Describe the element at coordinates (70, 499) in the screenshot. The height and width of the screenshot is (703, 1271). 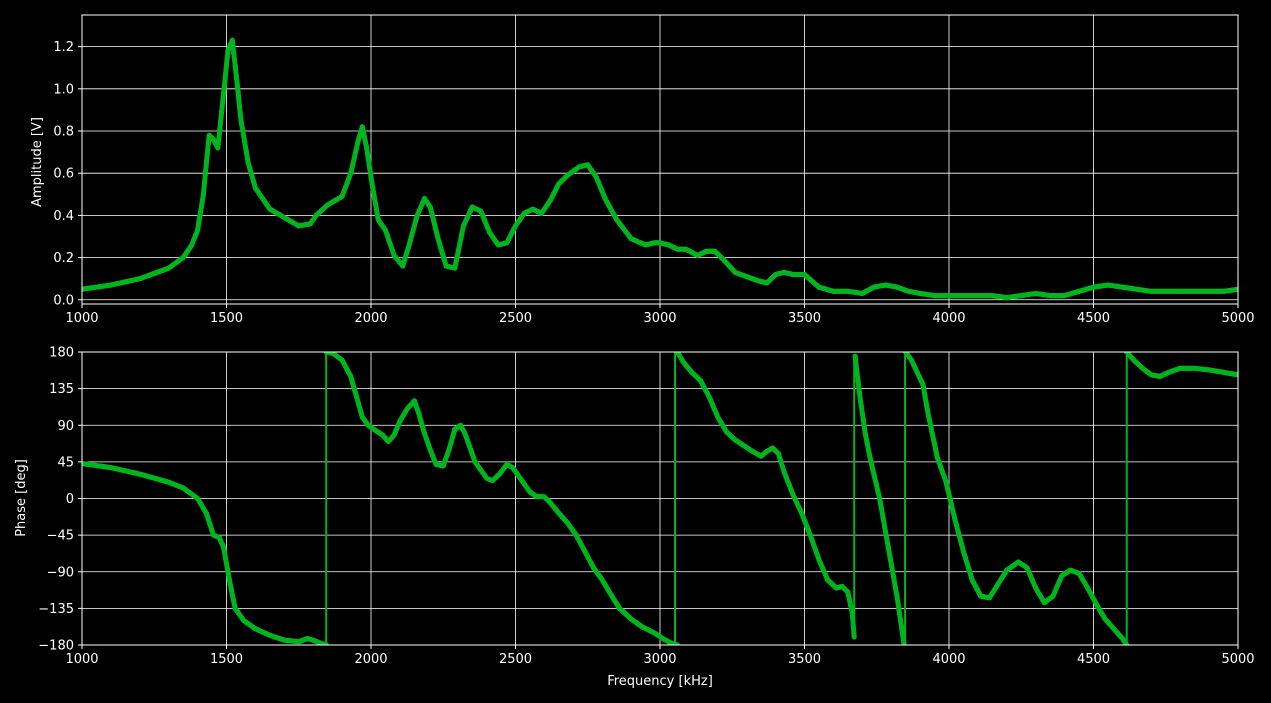
I see `y-tick-label: 0` at that location.